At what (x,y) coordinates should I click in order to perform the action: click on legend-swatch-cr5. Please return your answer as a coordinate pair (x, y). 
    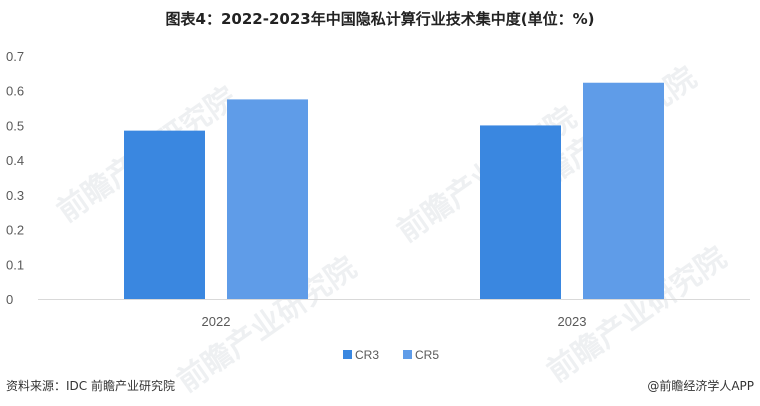
    Looking at the image, I should click on (407, 354).